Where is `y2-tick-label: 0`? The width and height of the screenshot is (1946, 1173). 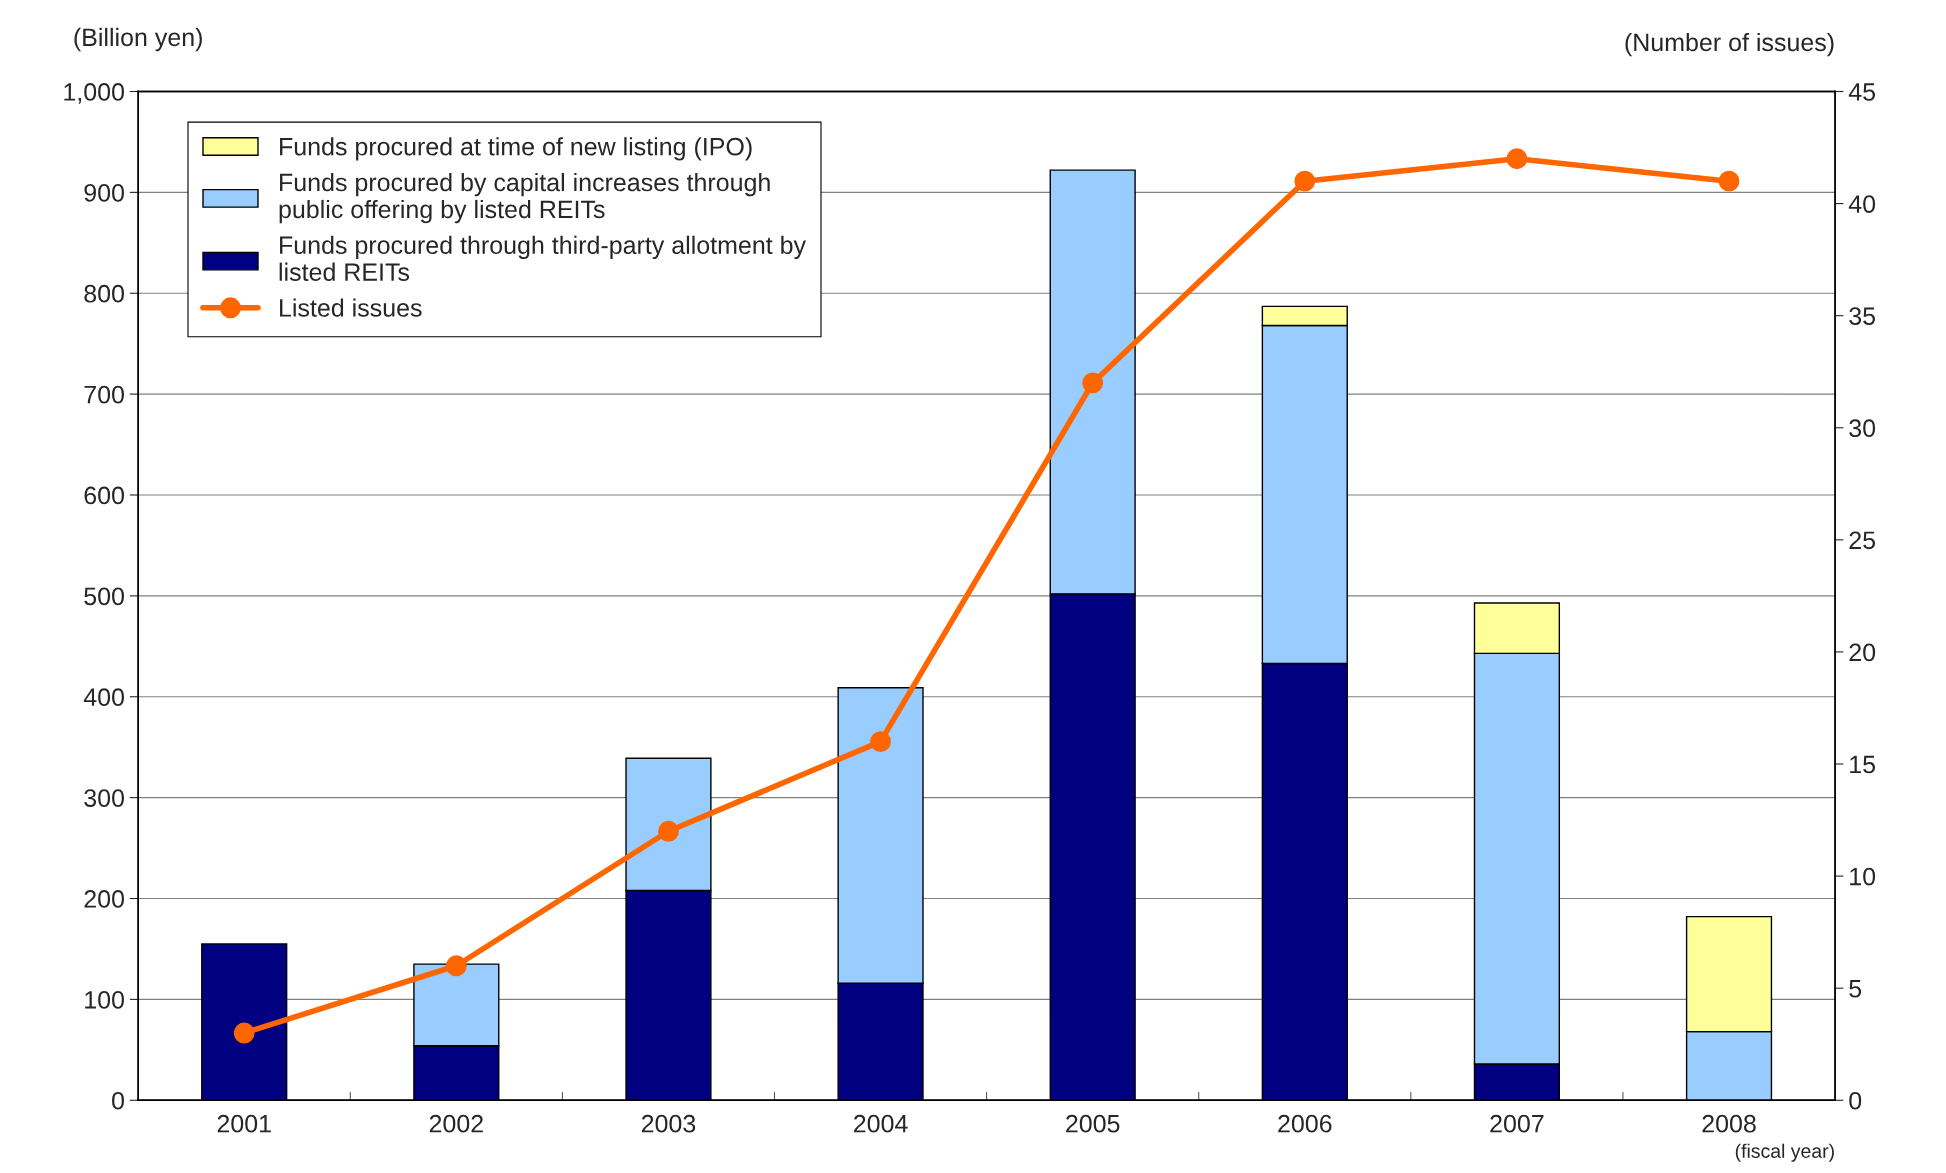 y2-tick-label: 0 is located at coordinates (1855, 1100).